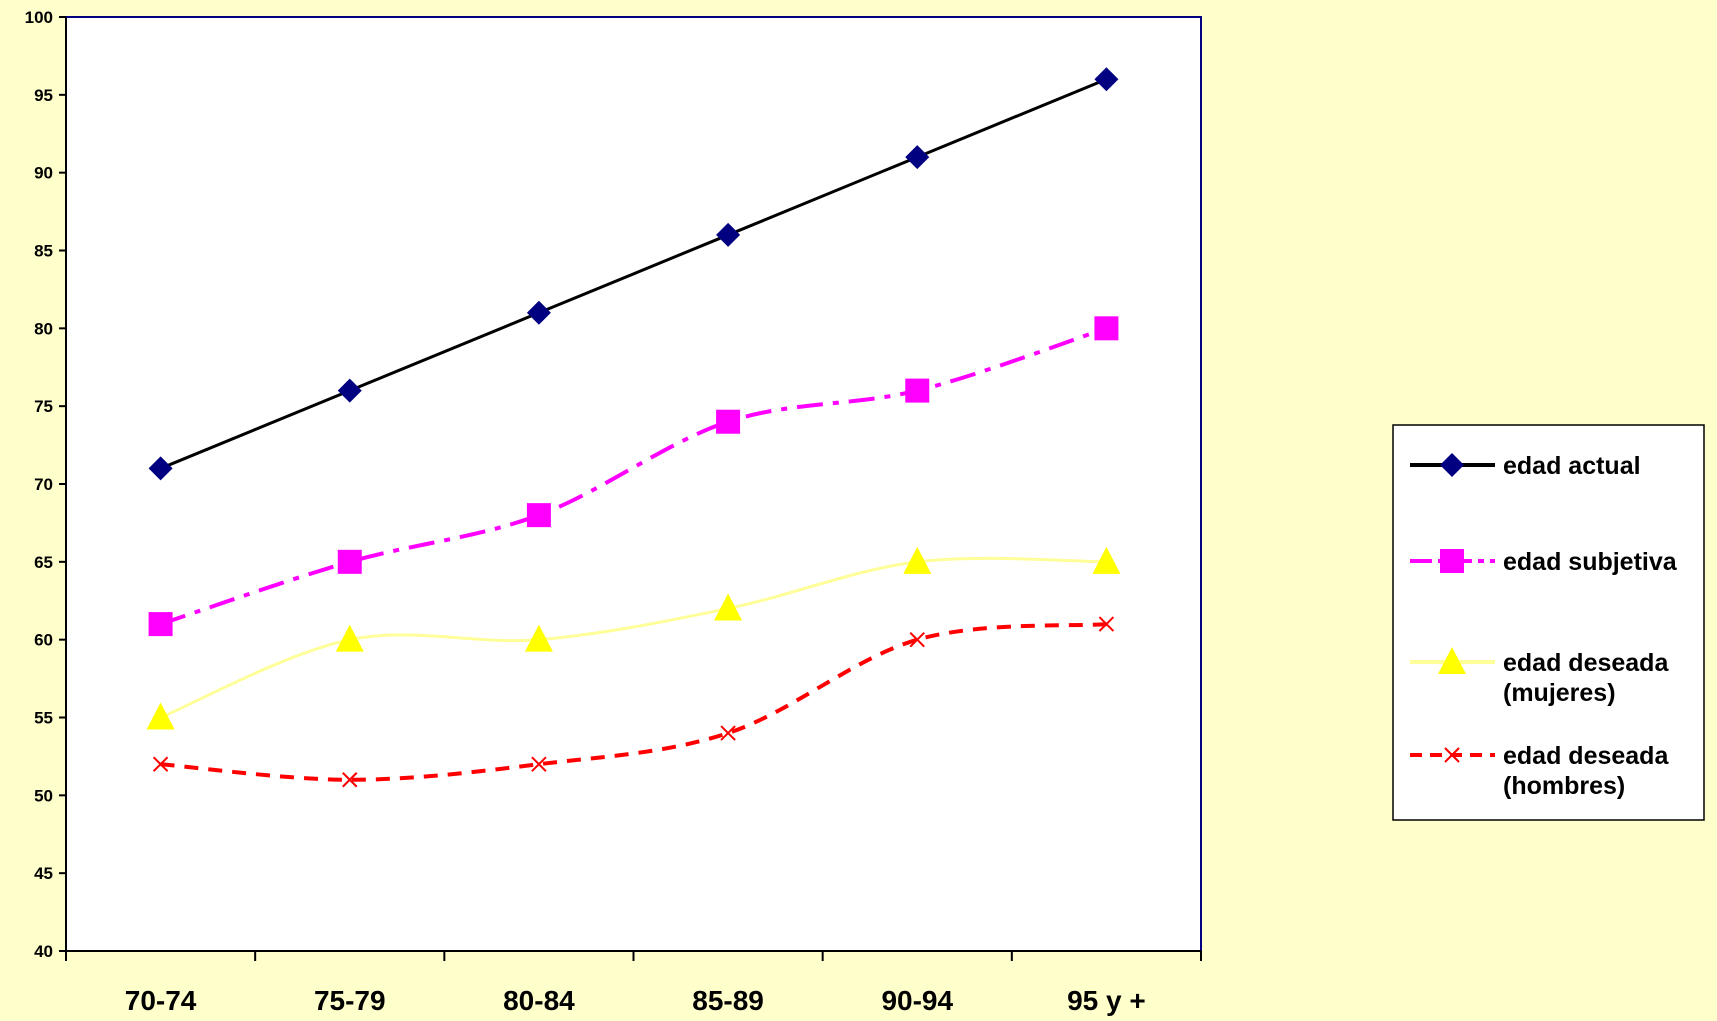  I want to click on y-tick-label: 60, so click(43, 640).